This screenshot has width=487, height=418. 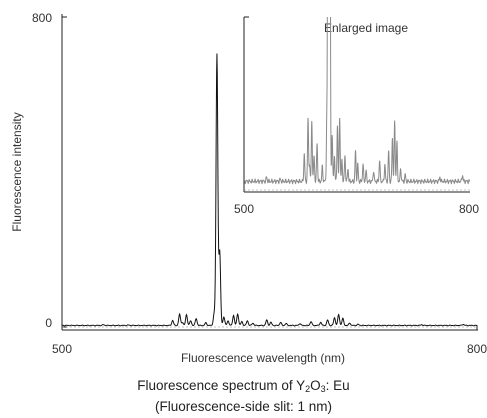 I want to click on main-x-axis-title: Fluorescence wavelength (nm), so click(x=263, y=358).